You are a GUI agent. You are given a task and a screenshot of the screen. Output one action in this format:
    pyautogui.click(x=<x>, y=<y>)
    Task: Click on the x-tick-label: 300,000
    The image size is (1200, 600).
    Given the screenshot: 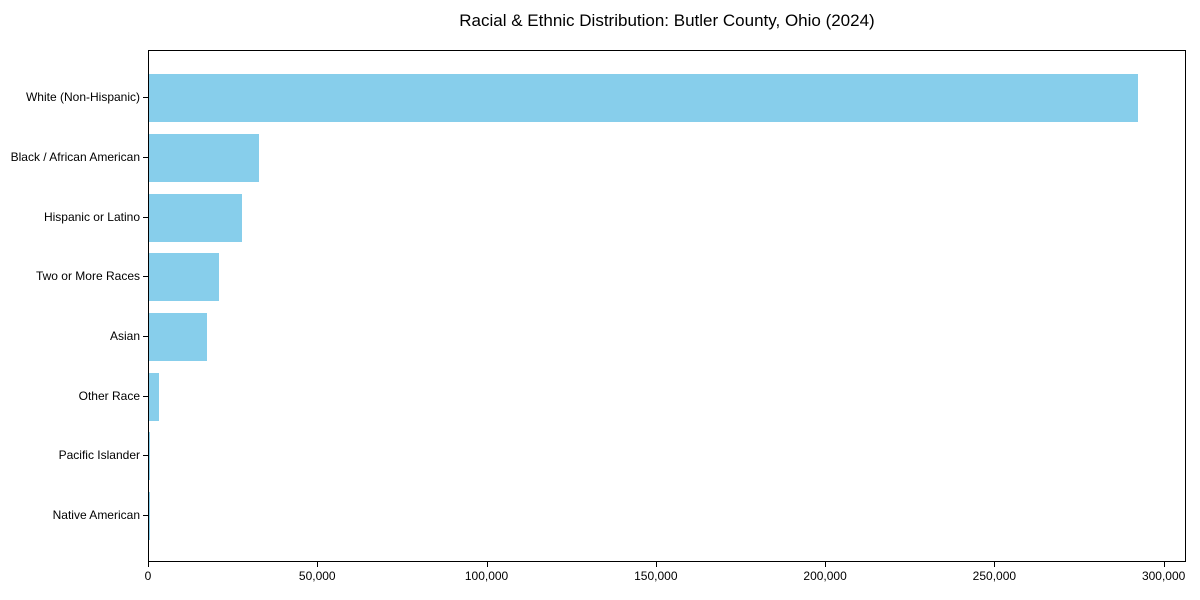 What is the action you would take?
    pyautogui.click(x=1163, y=576)
    